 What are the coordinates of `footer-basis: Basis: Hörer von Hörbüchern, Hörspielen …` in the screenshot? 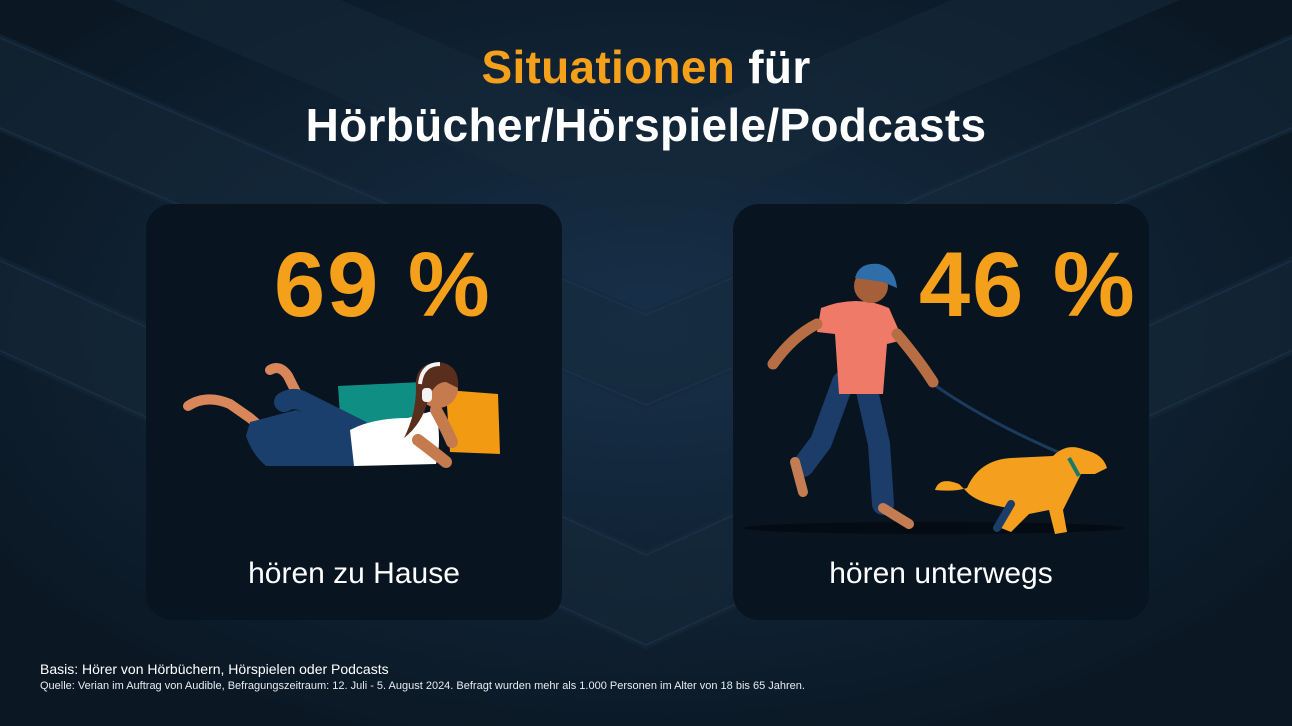 It's located at (214, 669).